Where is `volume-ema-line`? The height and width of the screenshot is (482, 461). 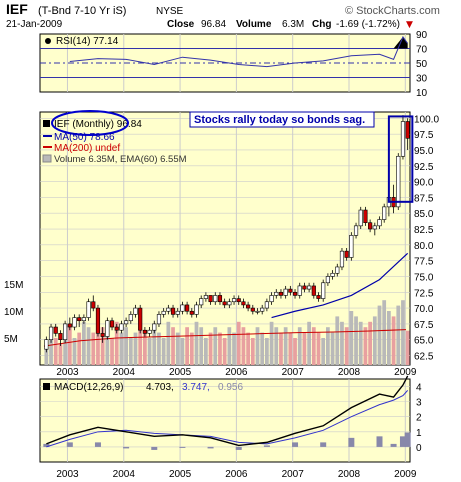 volume-ema-line is located at coordinates (225, 338).